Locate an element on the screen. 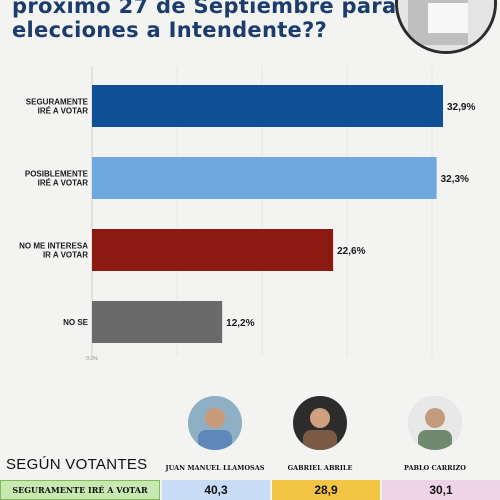 The width and height of the screenshot is (500, 500). candidate-1-name: JUAN MANUEL LLAMOSAS is located at coordinates (215, 468).